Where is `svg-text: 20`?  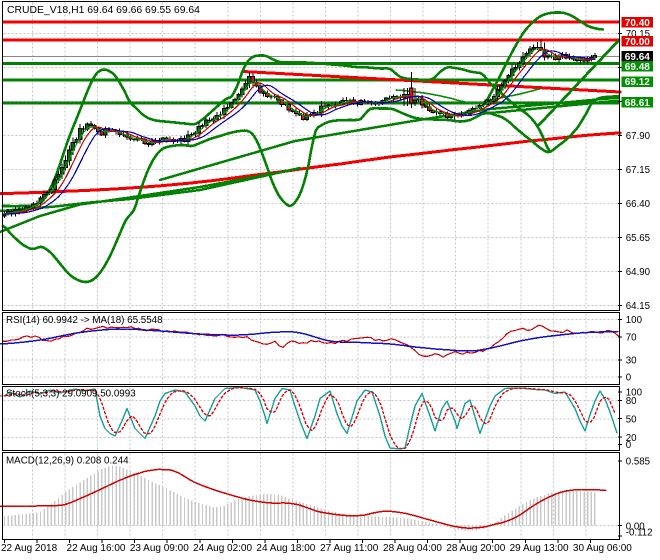 svg-text: 20 is located at coordinates (631, 438).